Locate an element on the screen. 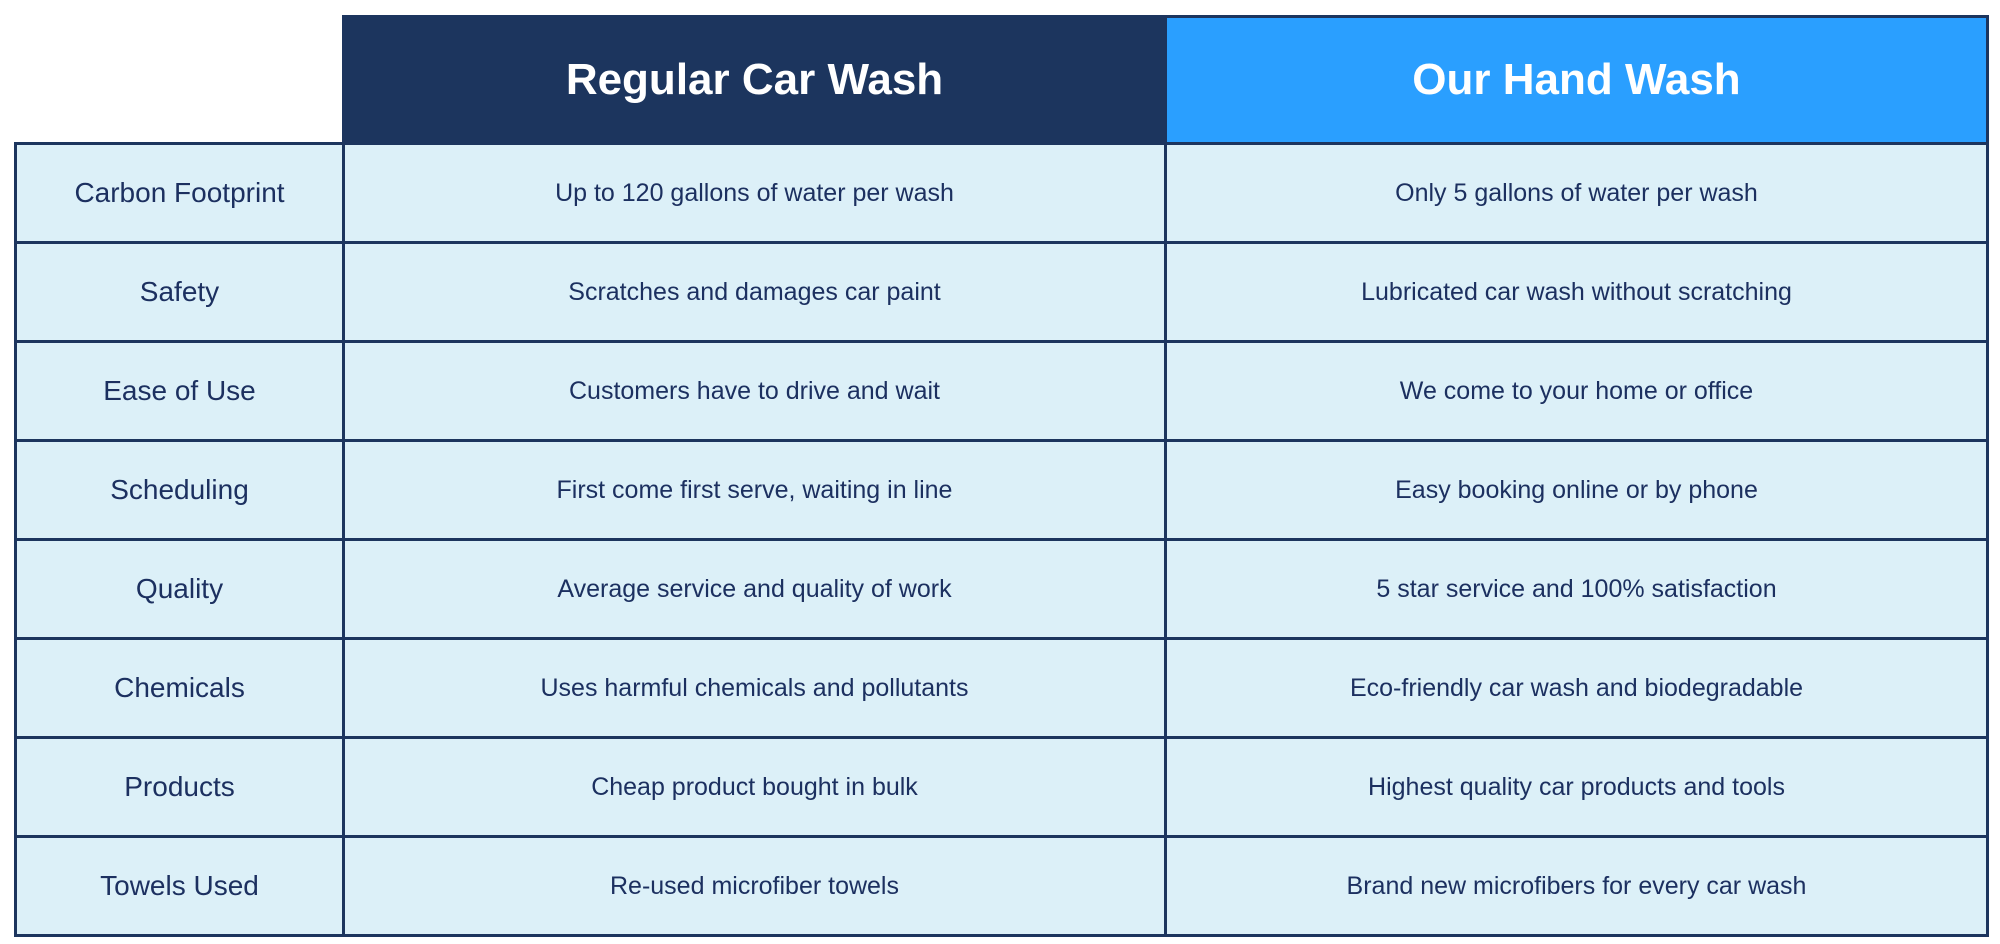 The height and width of the screenshot is (944, 2000). our-hand-wash-cell: Only 5 gallons of water per wash is located at coordinates (1576, 193).